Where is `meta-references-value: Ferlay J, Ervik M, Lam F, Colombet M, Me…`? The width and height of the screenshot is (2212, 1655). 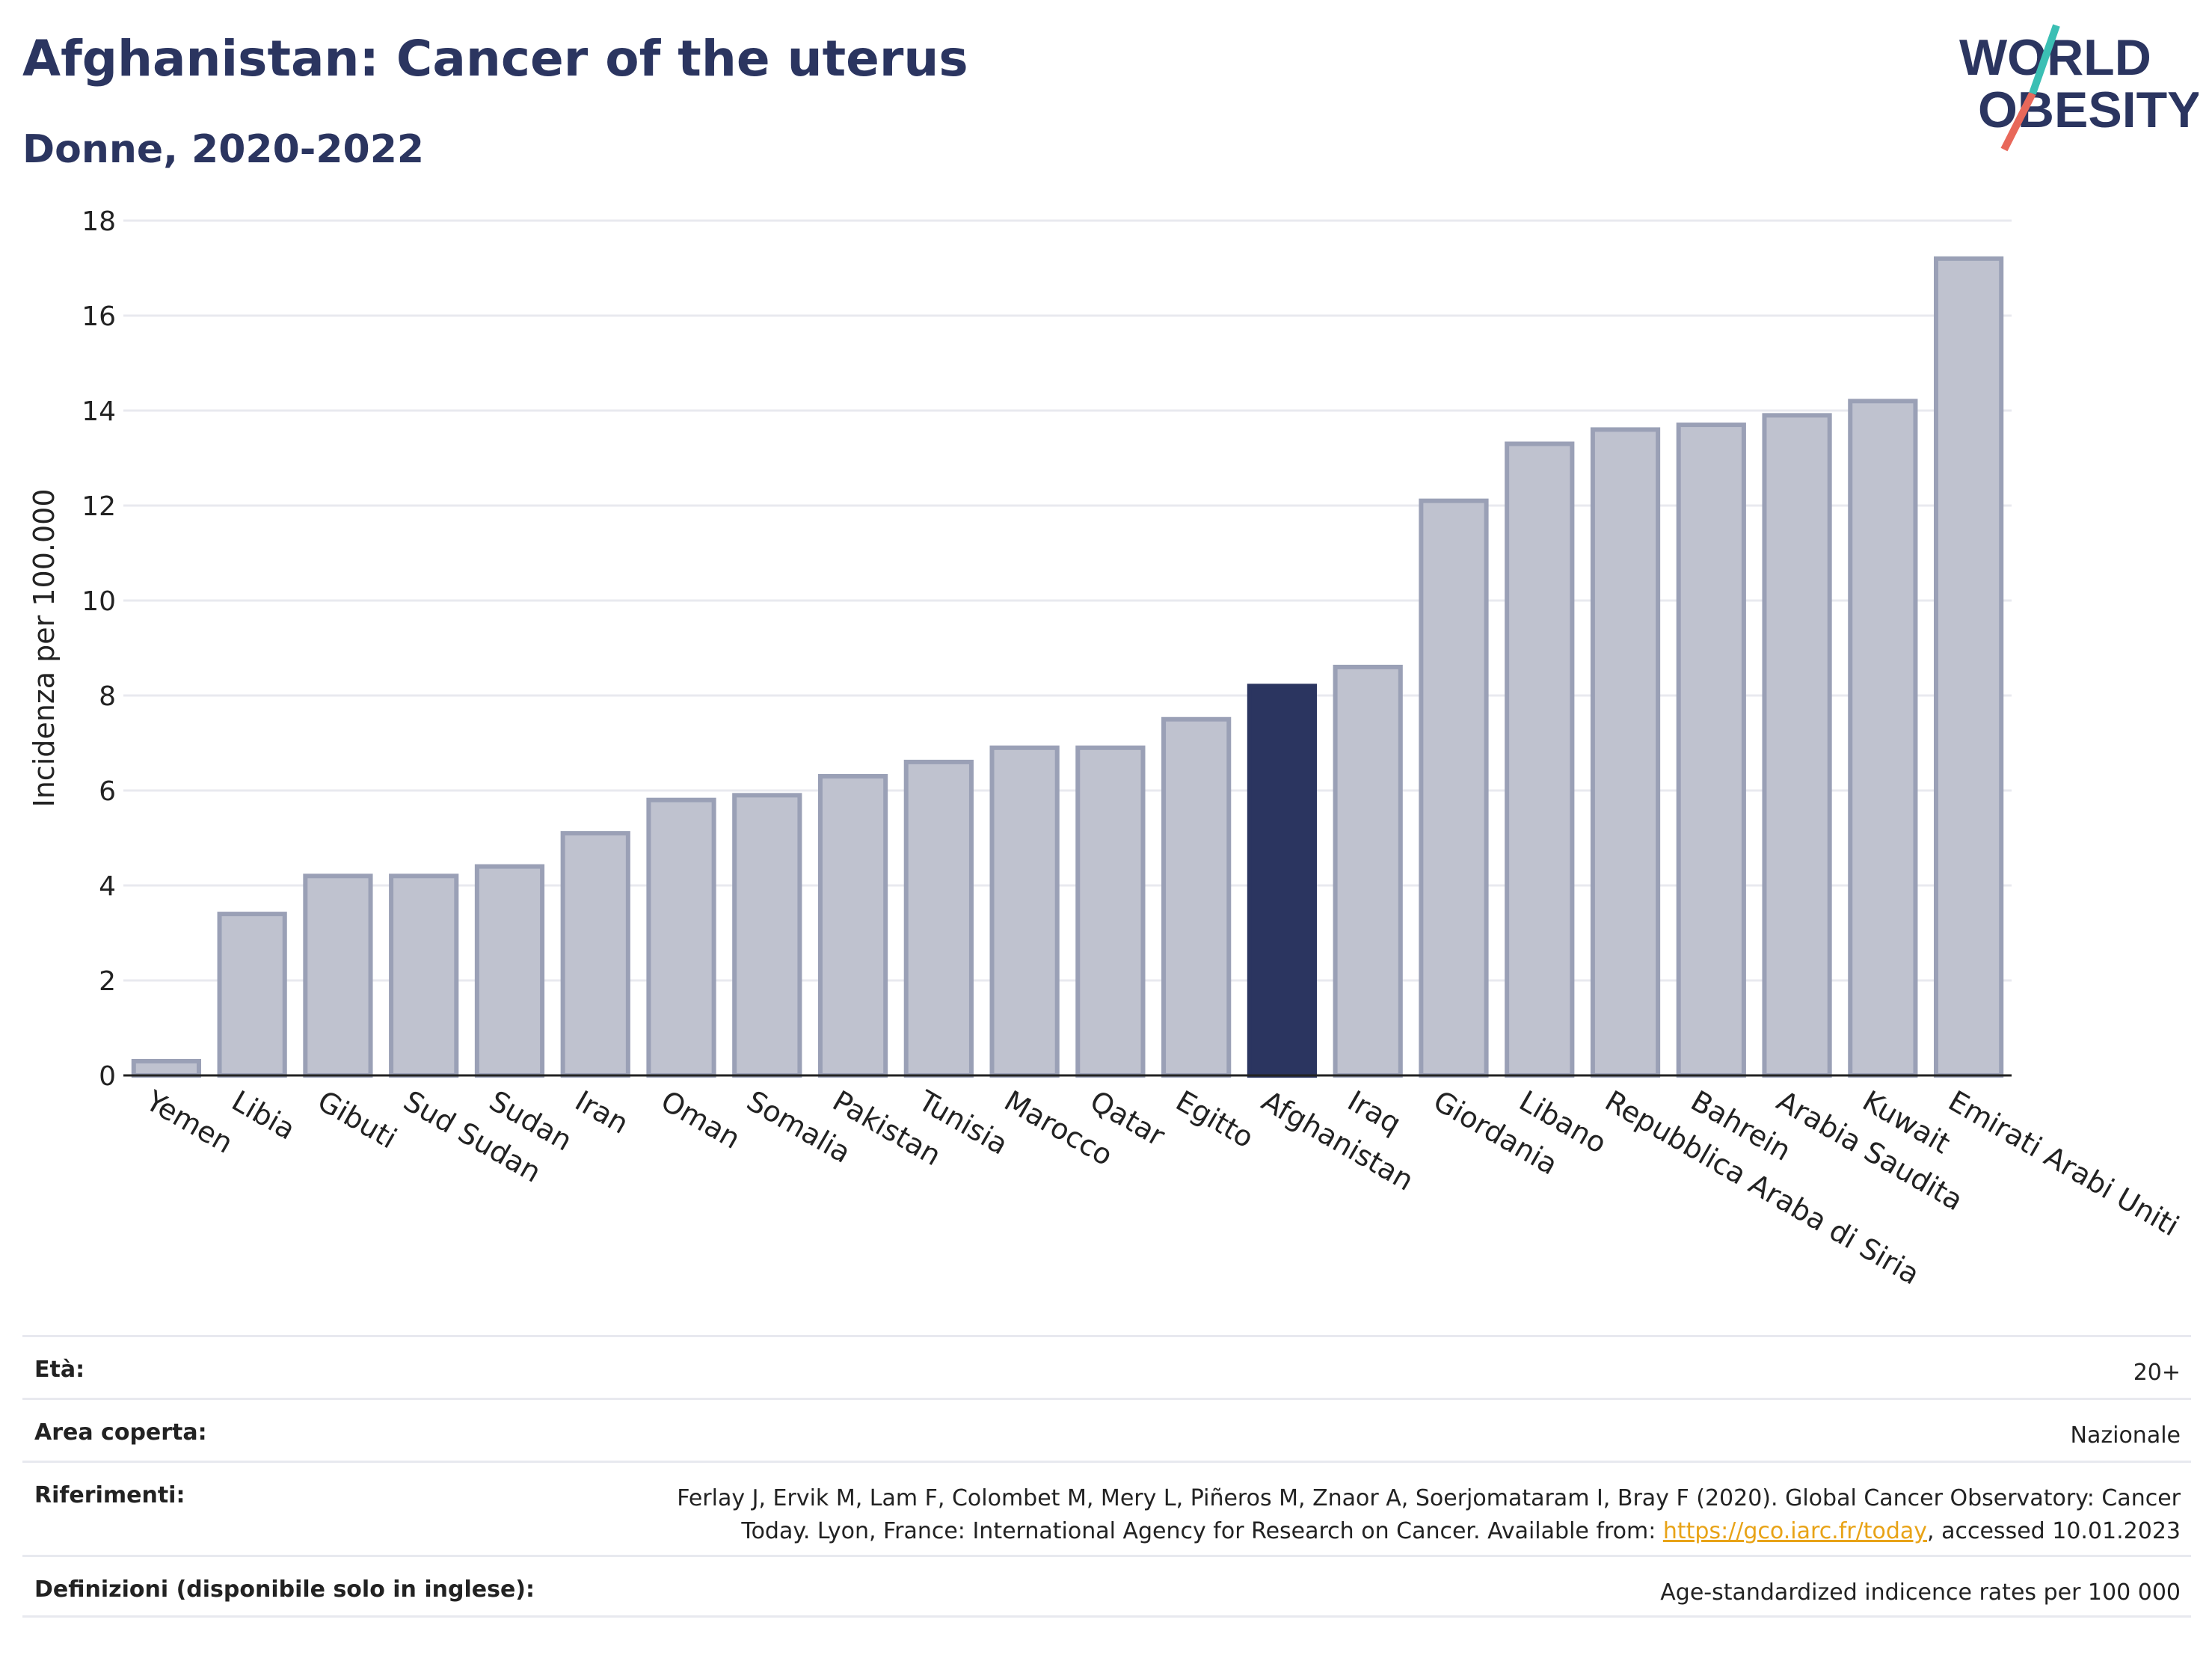 meta-references-value: Ferlay J, Ervik M, Lam F, Colombet M, Me… is located at coordinates (1429, 1515).